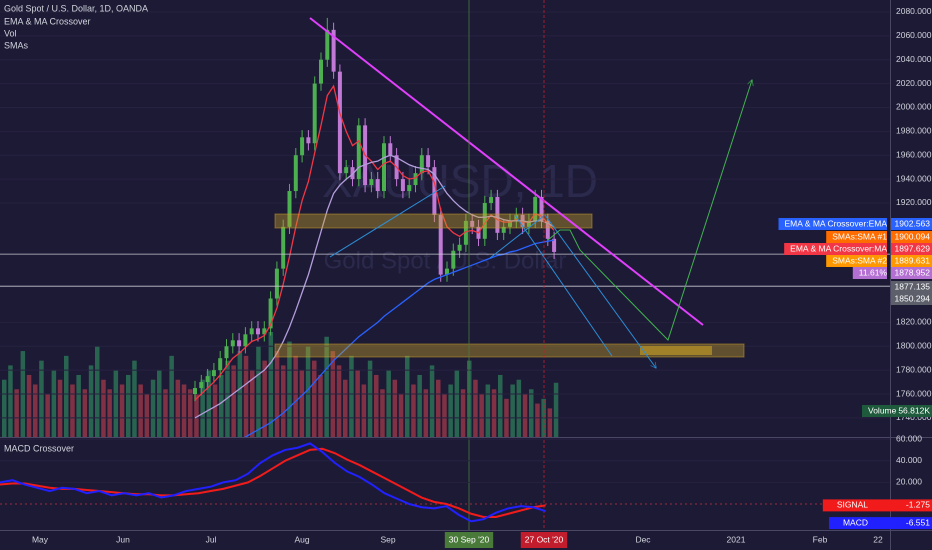 The image size is (932, 550). I want to click on price-label-name: 11.61%, so click(873, 272).